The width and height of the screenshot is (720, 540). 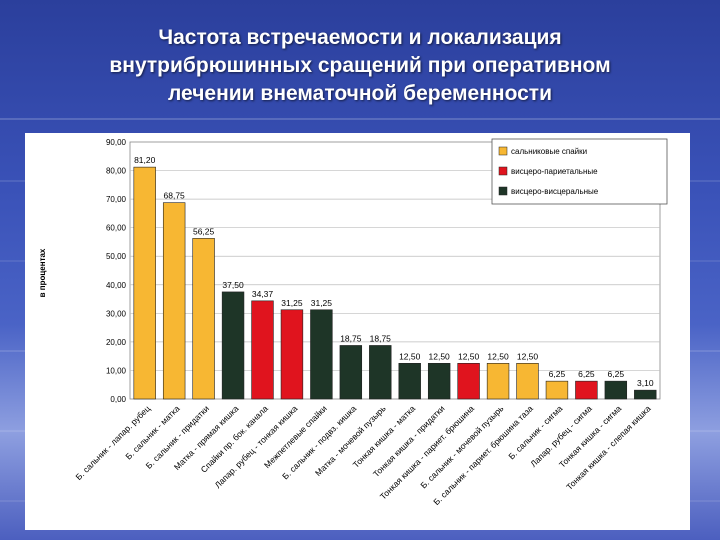 I want to click on title-line-2: внутрибрюшинных сращений при оперативном, so click(x=360, y=65).